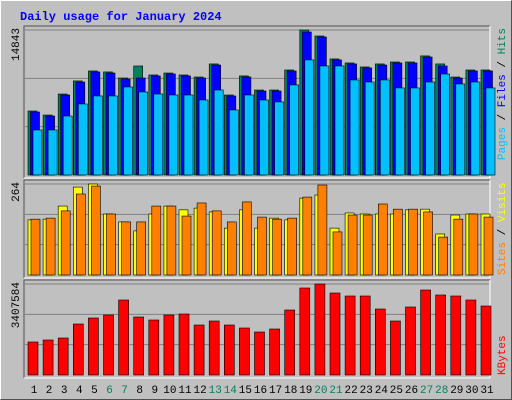 The height and width of the screenshot is (400, 512). What do you see at coordinates (94, 391) in the screenshot?
I see `x-tick-label: 5` at bounding box center [94, 391].